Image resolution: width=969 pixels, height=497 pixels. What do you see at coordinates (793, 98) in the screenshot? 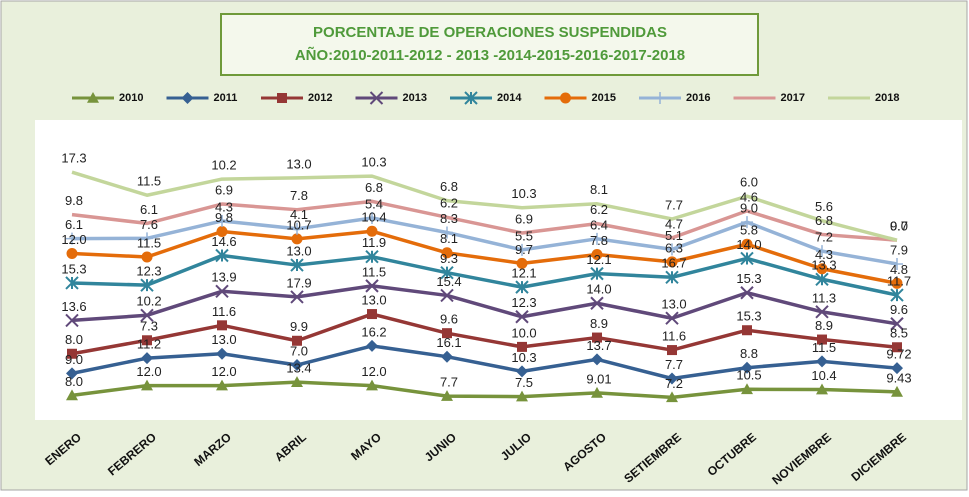
I see `legend-label: 2017` at bounding box center [793, 98].